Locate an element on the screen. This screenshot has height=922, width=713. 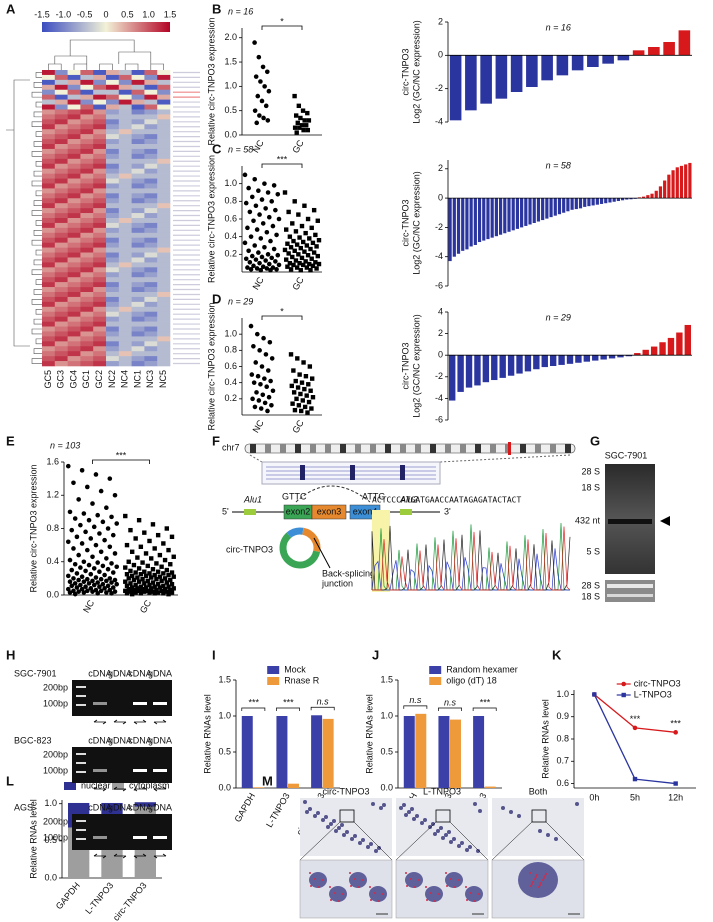
x-tick-label: L-TNPO3 is located at coordinates (99, 898).